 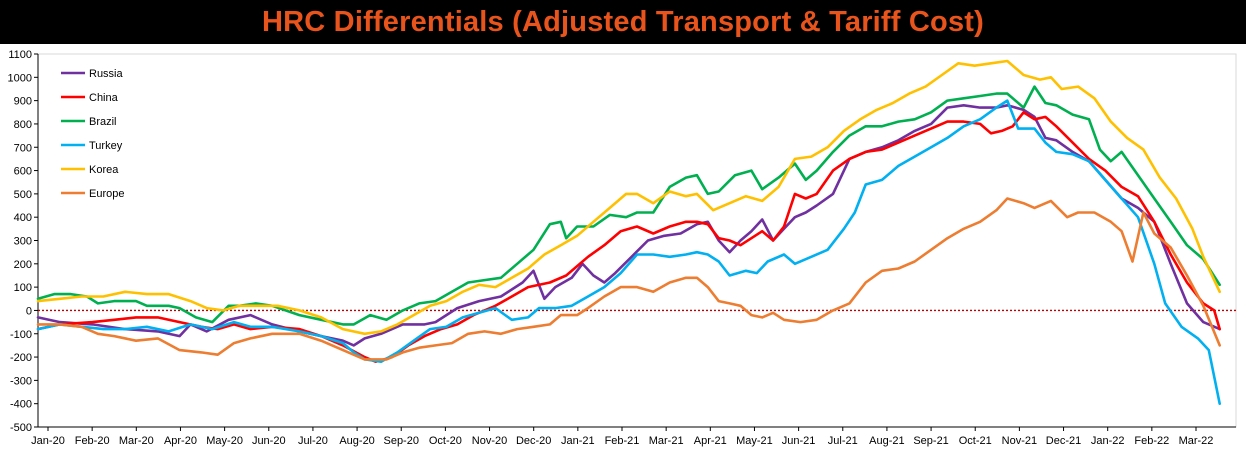 What do you see at coordinates (1019, 441) in the screenshot?
I see `x-tick-label: Nov-21` at bounding box center [1019, 441].